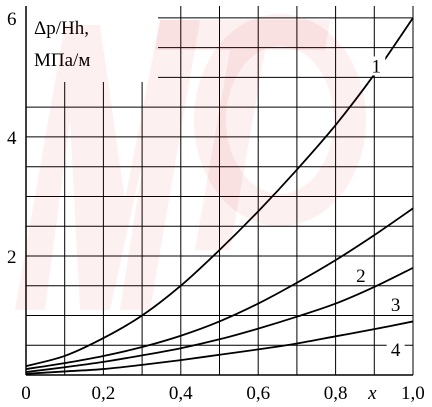 The image size is (432, 407). What do you see at coordinates (12, 19) in the screenshot?
I see `y-tick-label: 6` at bounding box center [12, 19].